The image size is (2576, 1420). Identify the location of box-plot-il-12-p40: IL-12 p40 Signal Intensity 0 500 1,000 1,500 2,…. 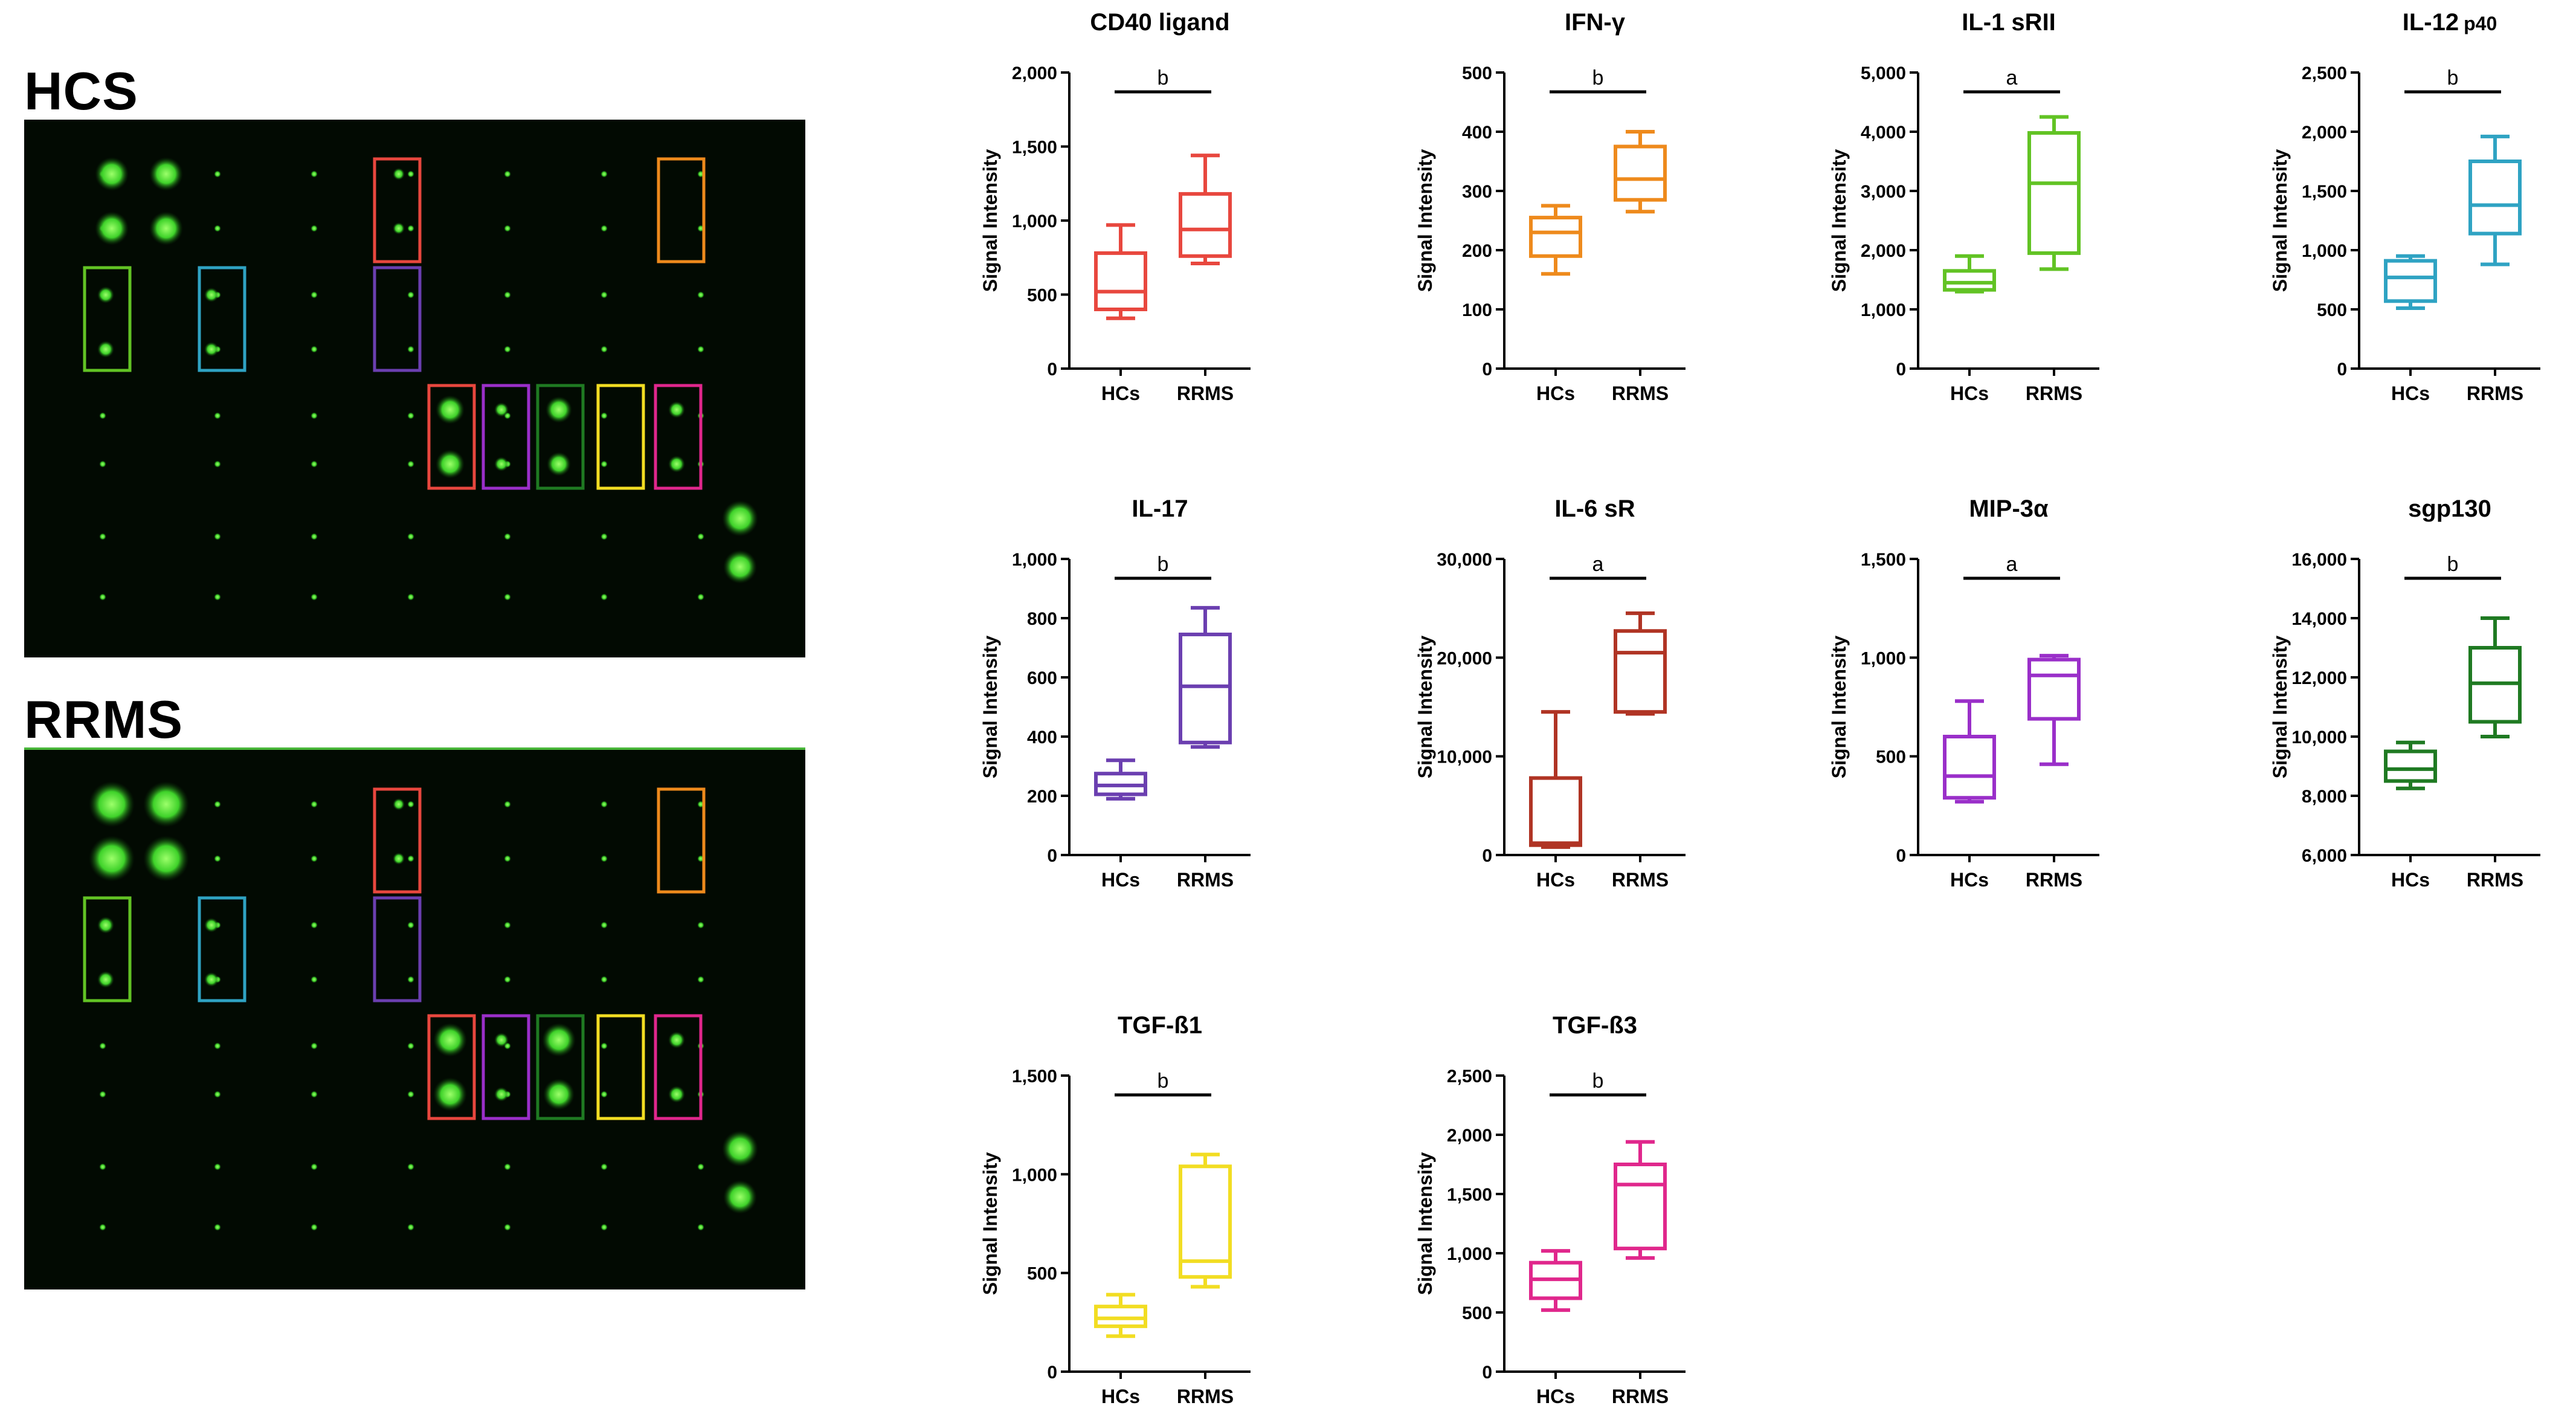
(2404, 206).